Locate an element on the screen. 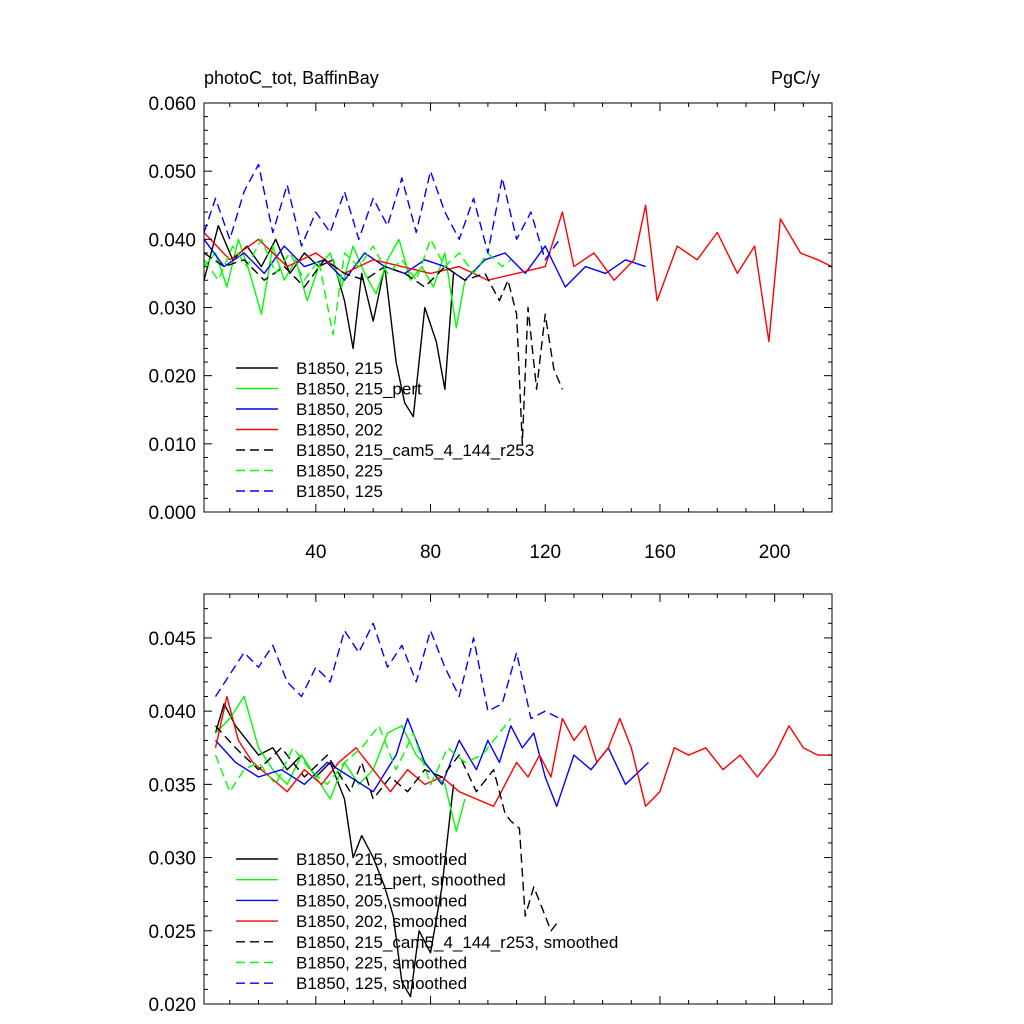  y-tick-label-0-1: 0.010 is located at coordinates (172, 445).